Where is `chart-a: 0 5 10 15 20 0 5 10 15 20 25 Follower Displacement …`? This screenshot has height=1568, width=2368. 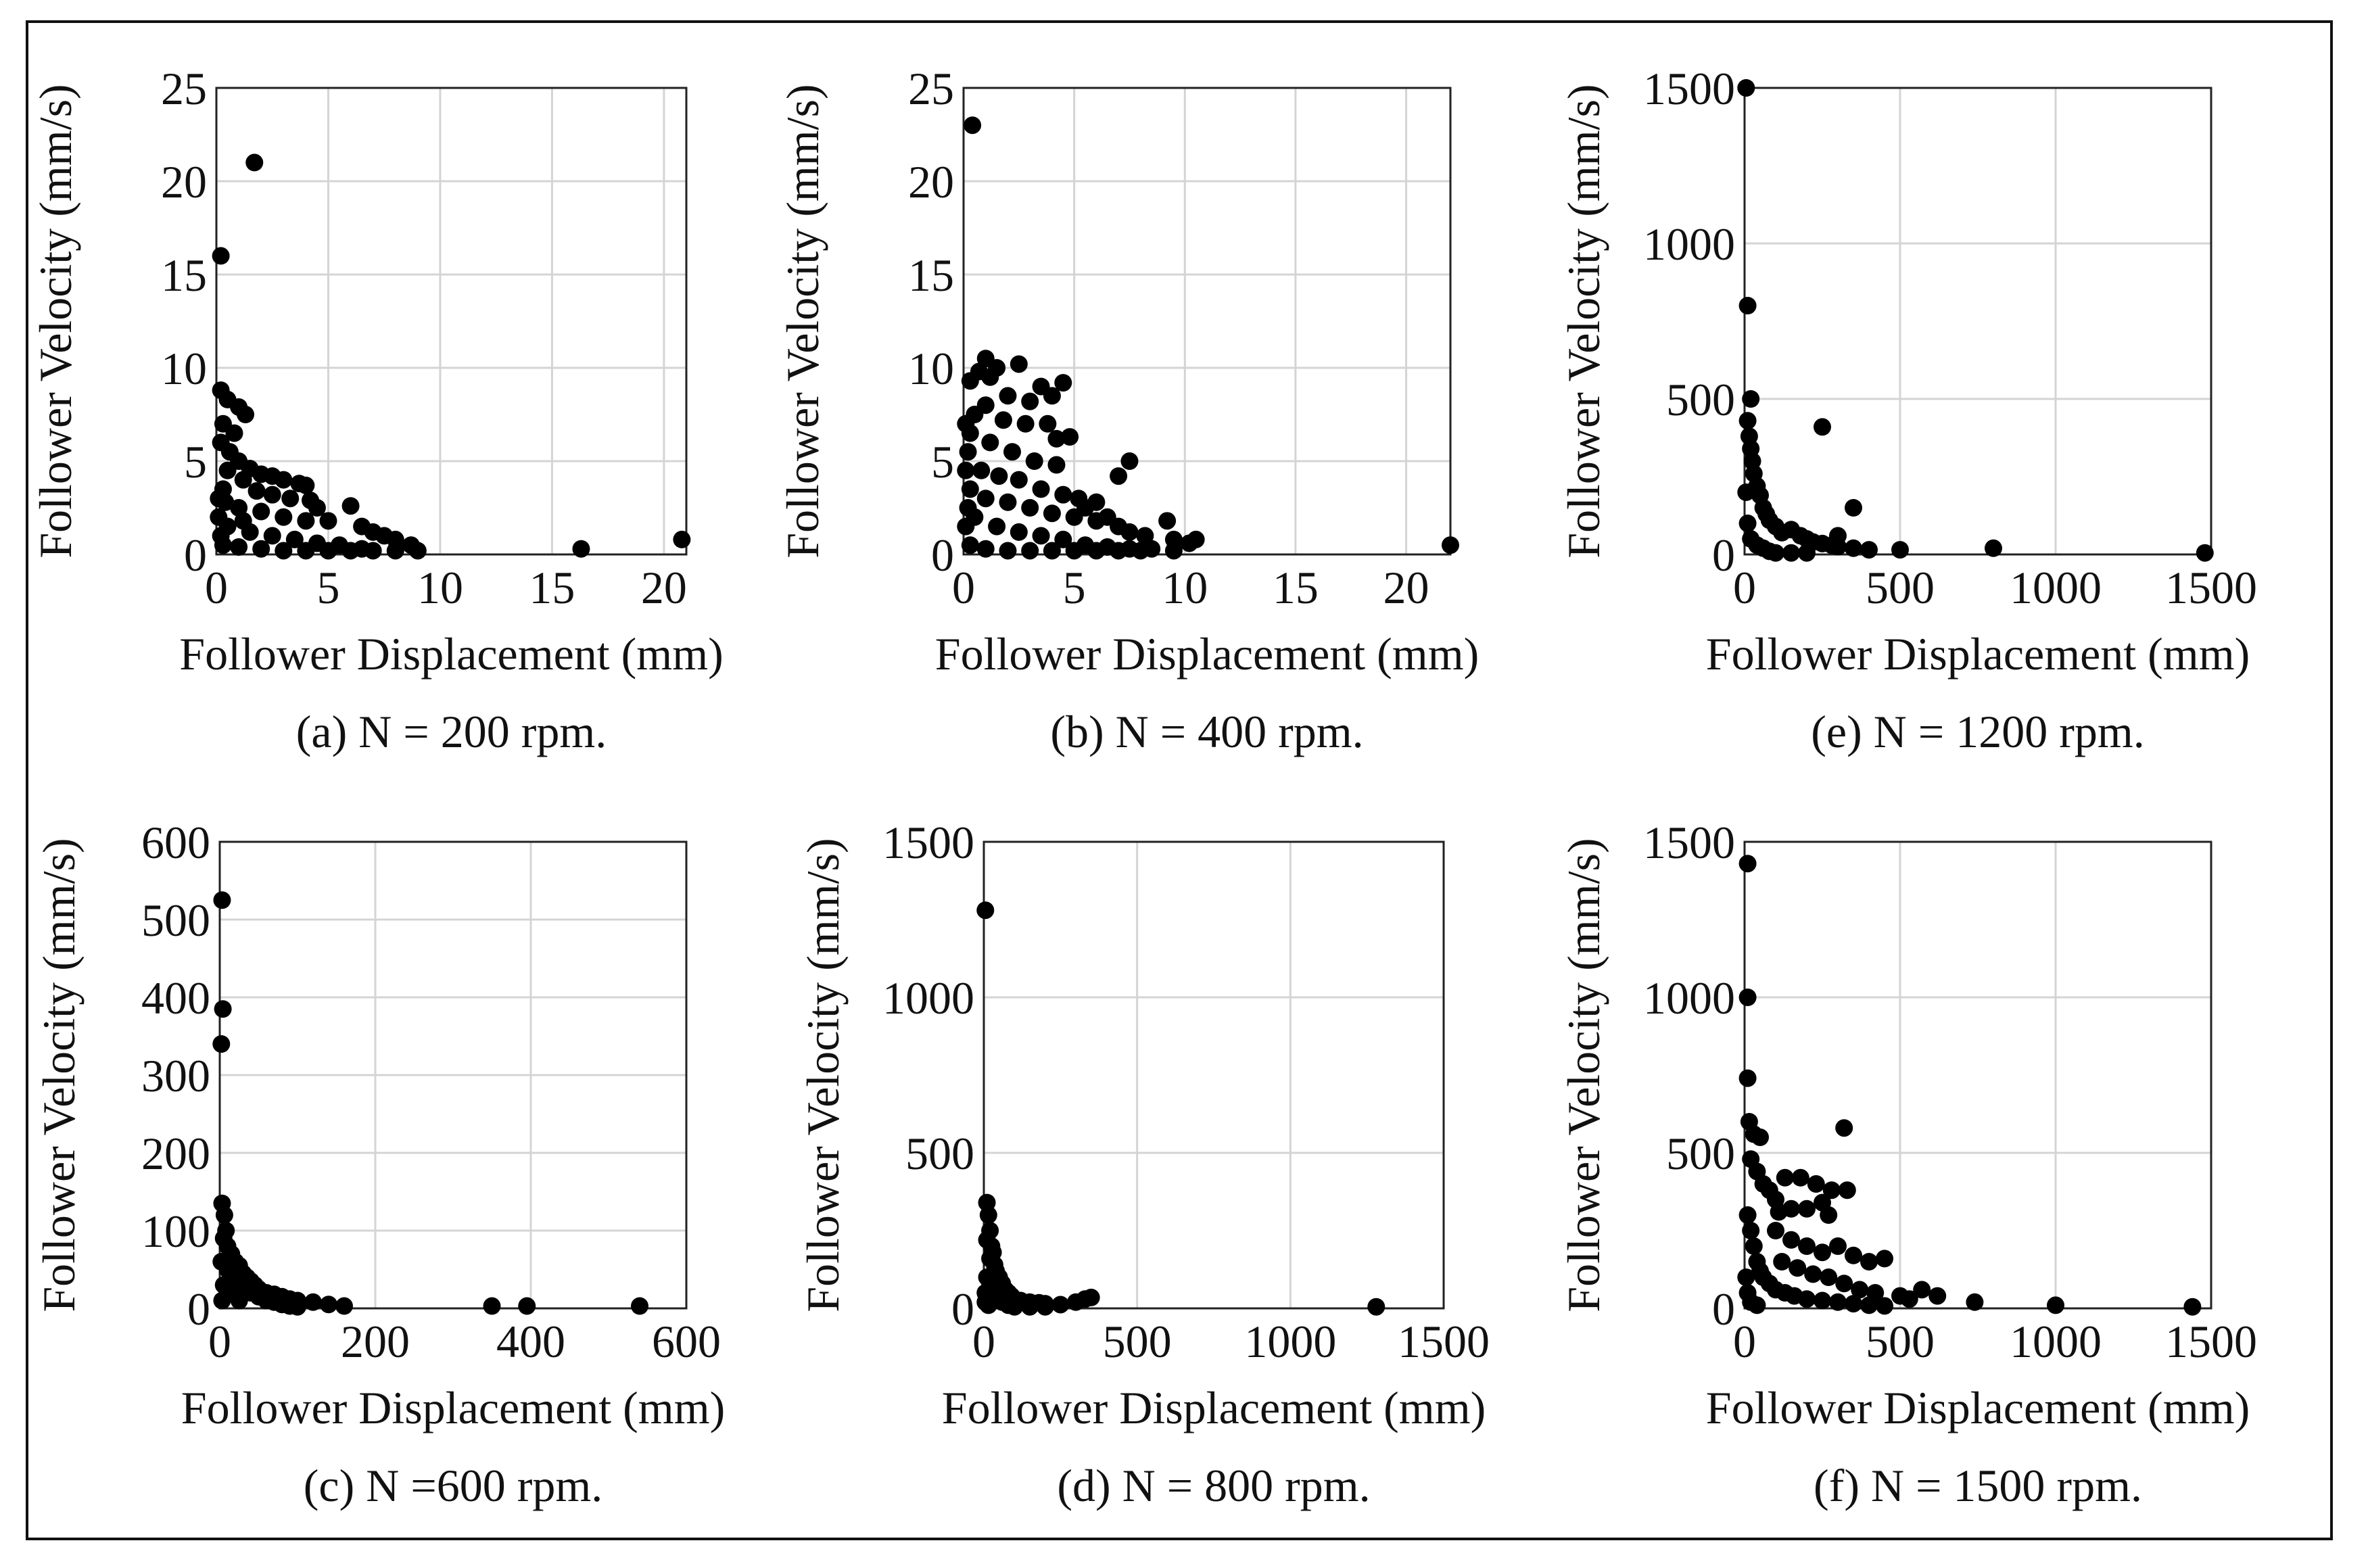
chart-a: 0 5 10 15 20 0 5 10 15 20 25 Follower Displacement … is located at coordinates (377, 410).